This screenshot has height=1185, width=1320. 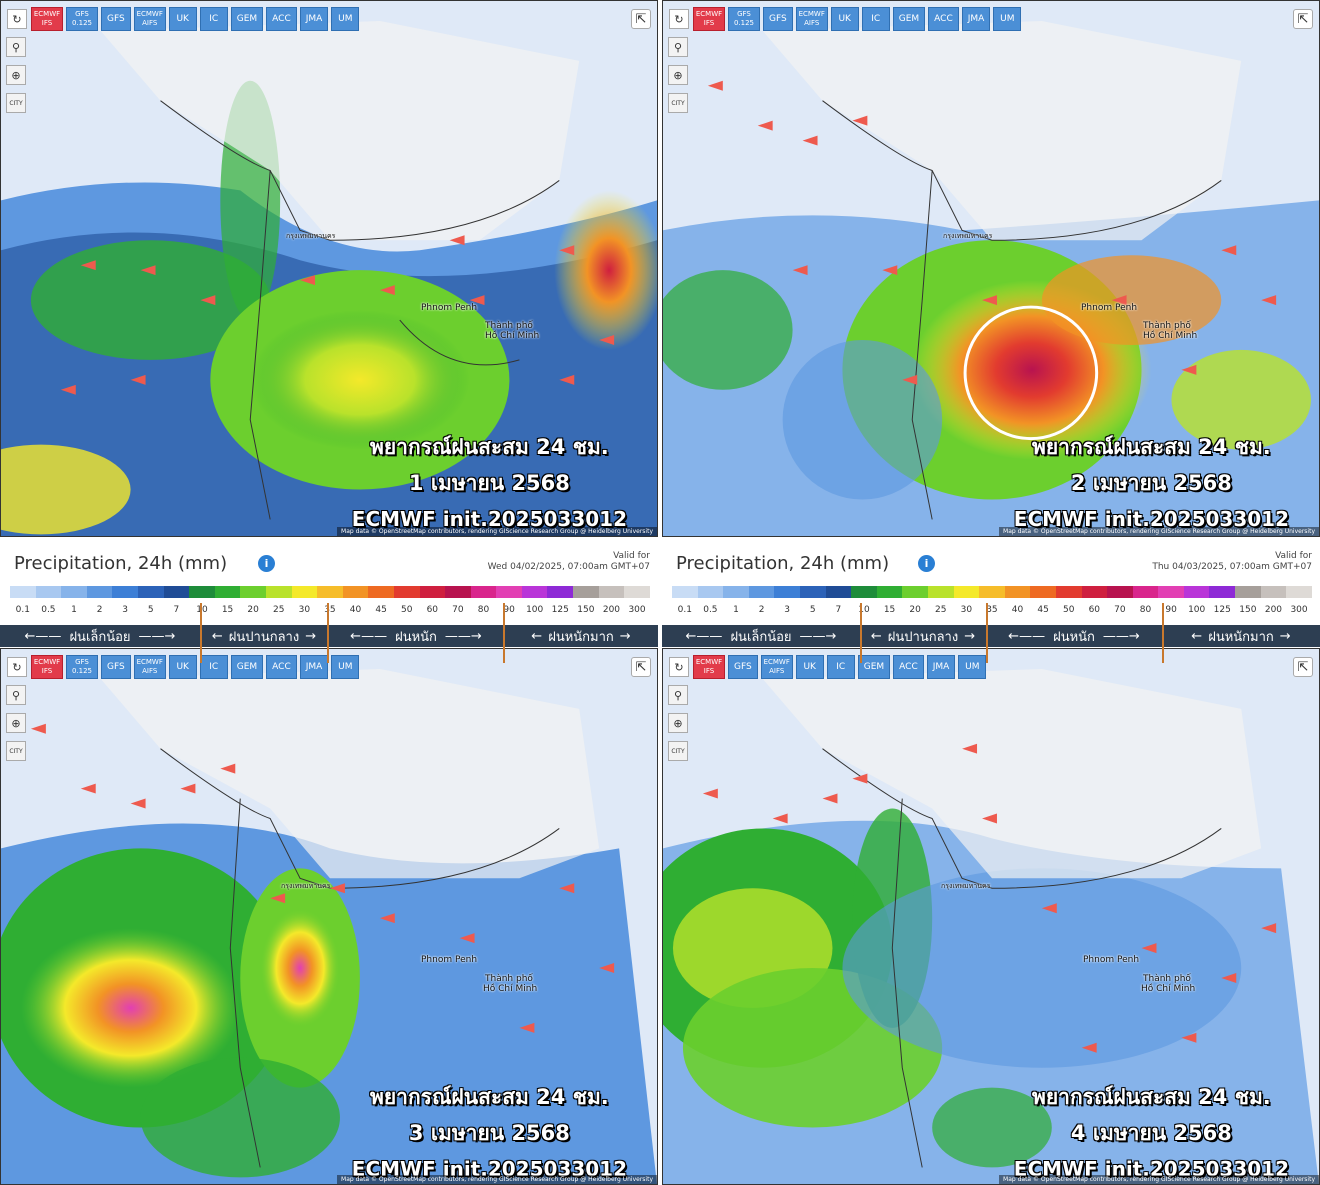 I want to click on caption-title: พยากรณ์ฝนสะสม 24 ชม., so click(x=1151, y=1096).